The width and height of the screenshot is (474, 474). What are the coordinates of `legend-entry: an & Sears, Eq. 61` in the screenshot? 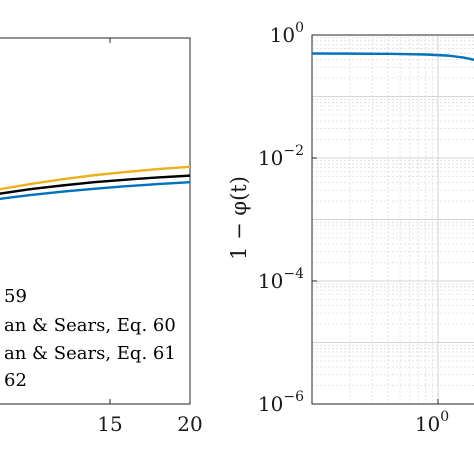 It's located at (90, 353).